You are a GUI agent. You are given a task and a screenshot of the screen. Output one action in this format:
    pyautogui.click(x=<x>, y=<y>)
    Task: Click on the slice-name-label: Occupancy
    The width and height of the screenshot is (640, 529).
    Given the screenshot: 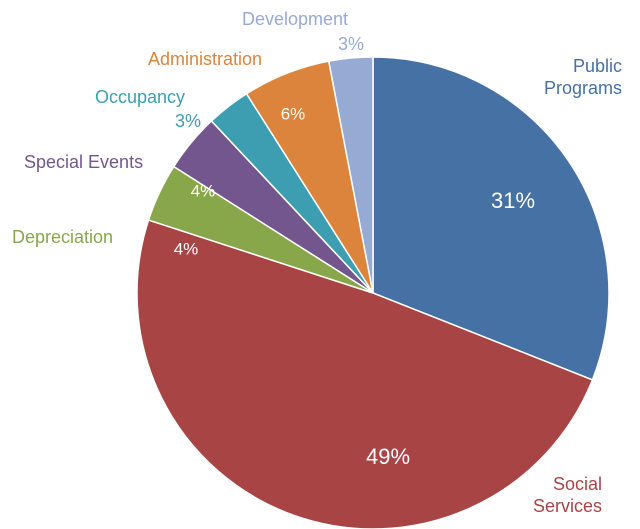 What is the action you would take?
    pyautogui.click(x=140, y=97)
    